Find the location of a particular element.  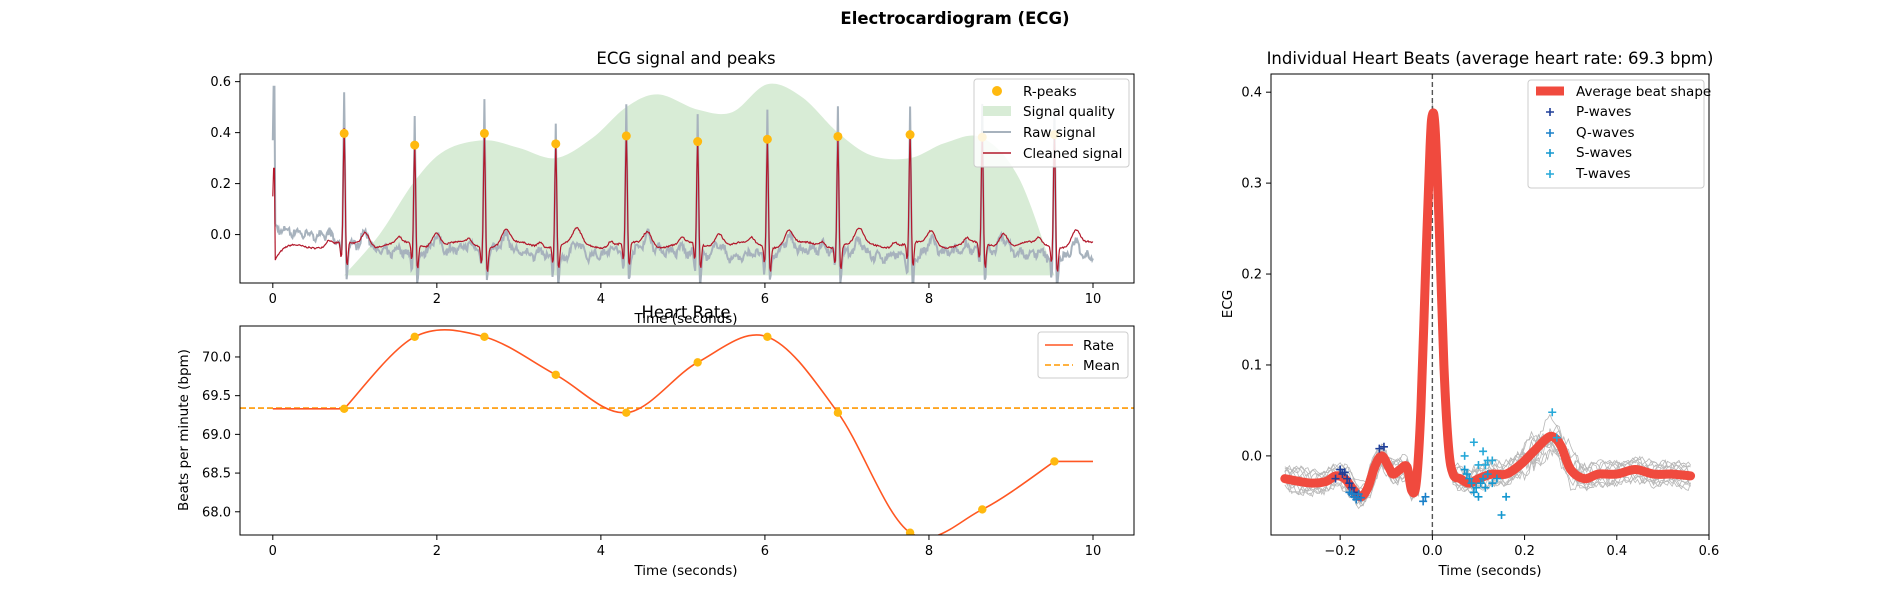

r-peak-markers is located at coordinates (699, 139).